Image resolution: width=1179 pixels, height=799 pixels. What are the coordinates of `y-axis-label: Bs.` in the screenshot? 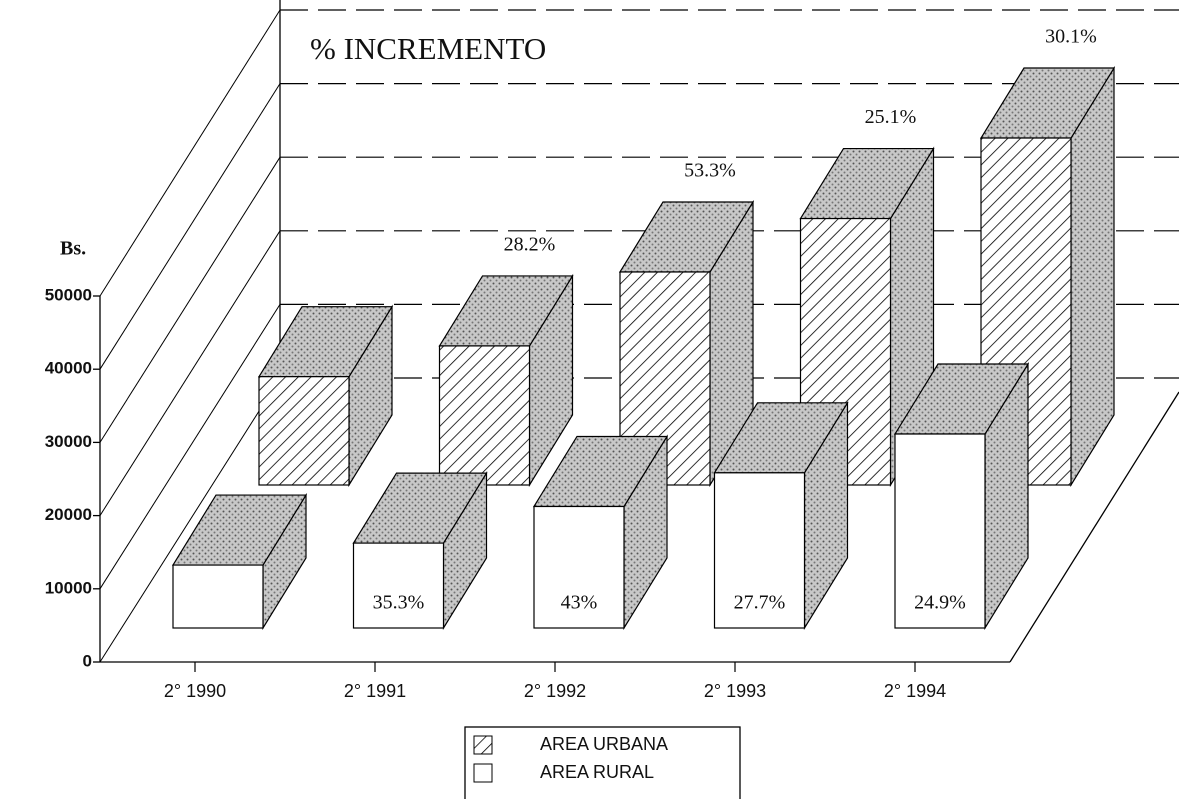 It's located at (73, 249).